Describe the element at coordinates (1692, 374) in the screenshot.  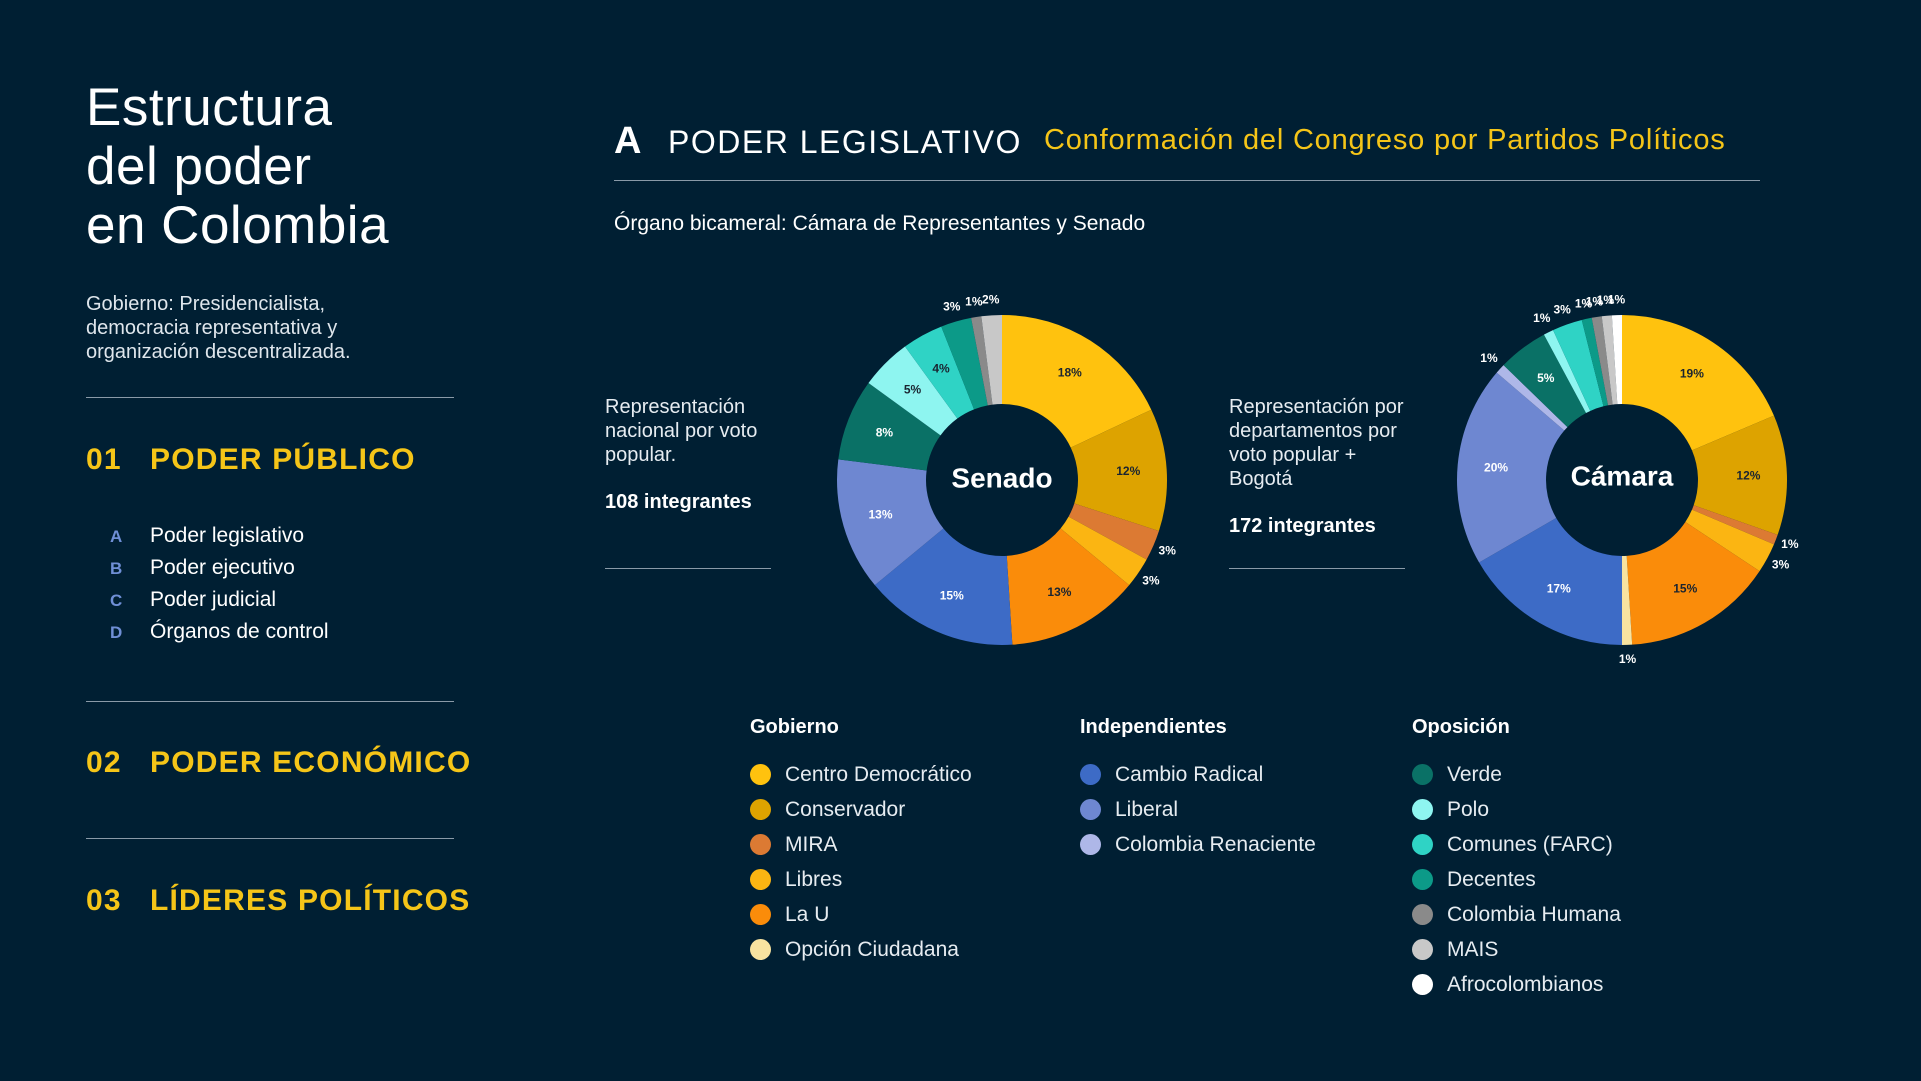
I see `camara-slice-label: 19%` at that location.